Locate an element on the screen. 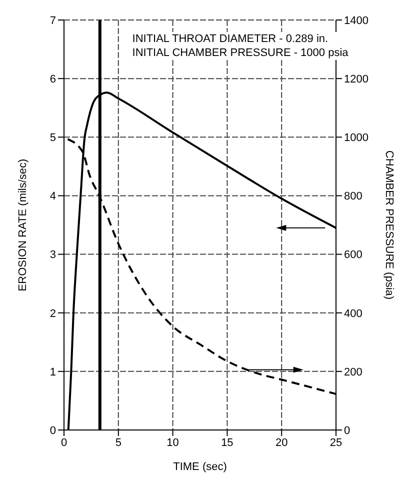  y-tick-label: 3 is located at coordinates (53, 255).